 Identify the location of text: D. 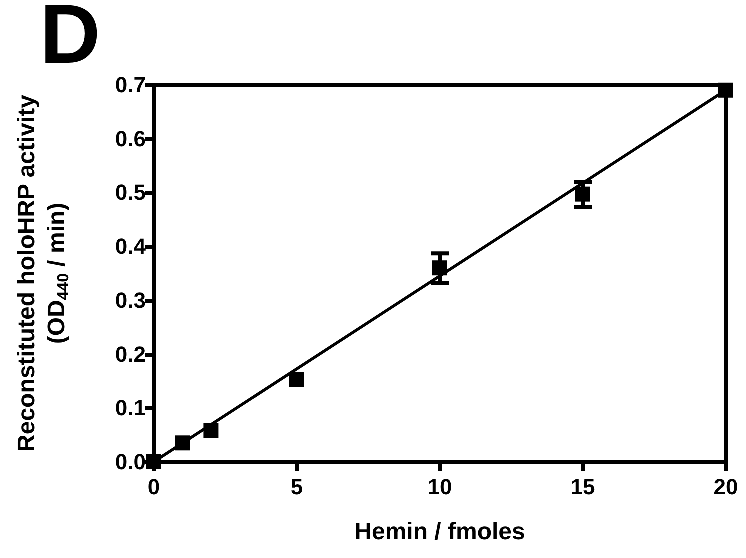
(70, 40).